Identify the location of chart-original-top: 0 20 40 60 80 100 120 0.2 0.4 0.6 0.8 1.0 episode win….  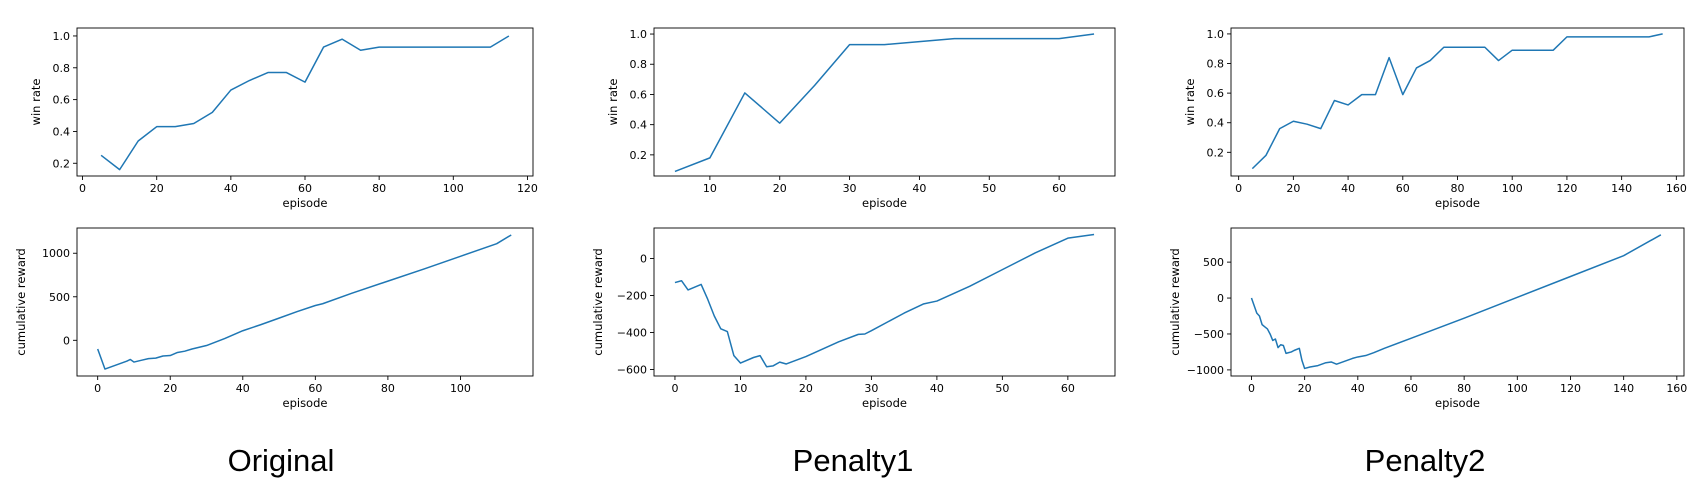
(283, 118).